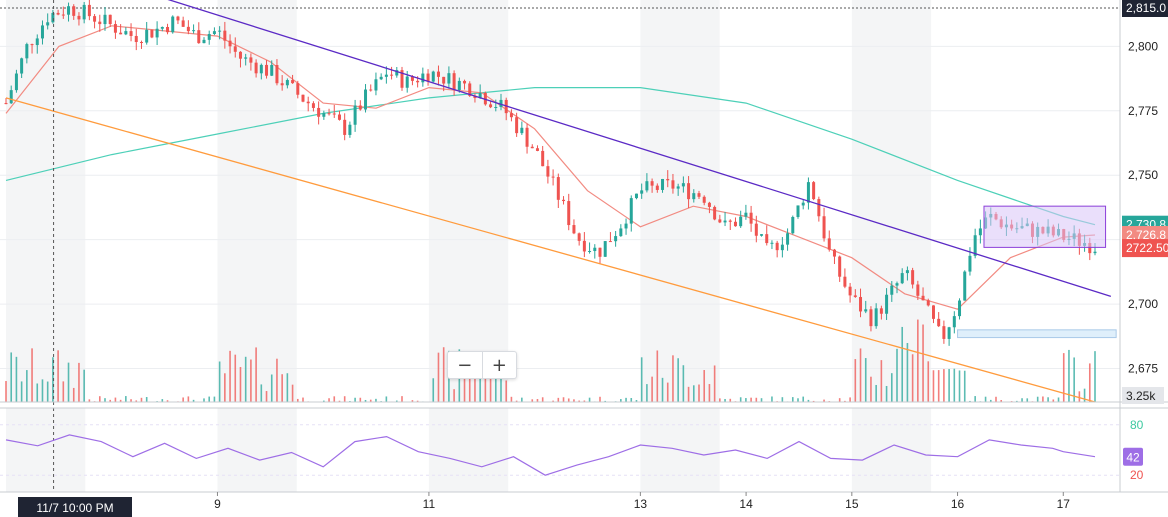  I want to click on zoom-in-button: +, so click(499, 365).